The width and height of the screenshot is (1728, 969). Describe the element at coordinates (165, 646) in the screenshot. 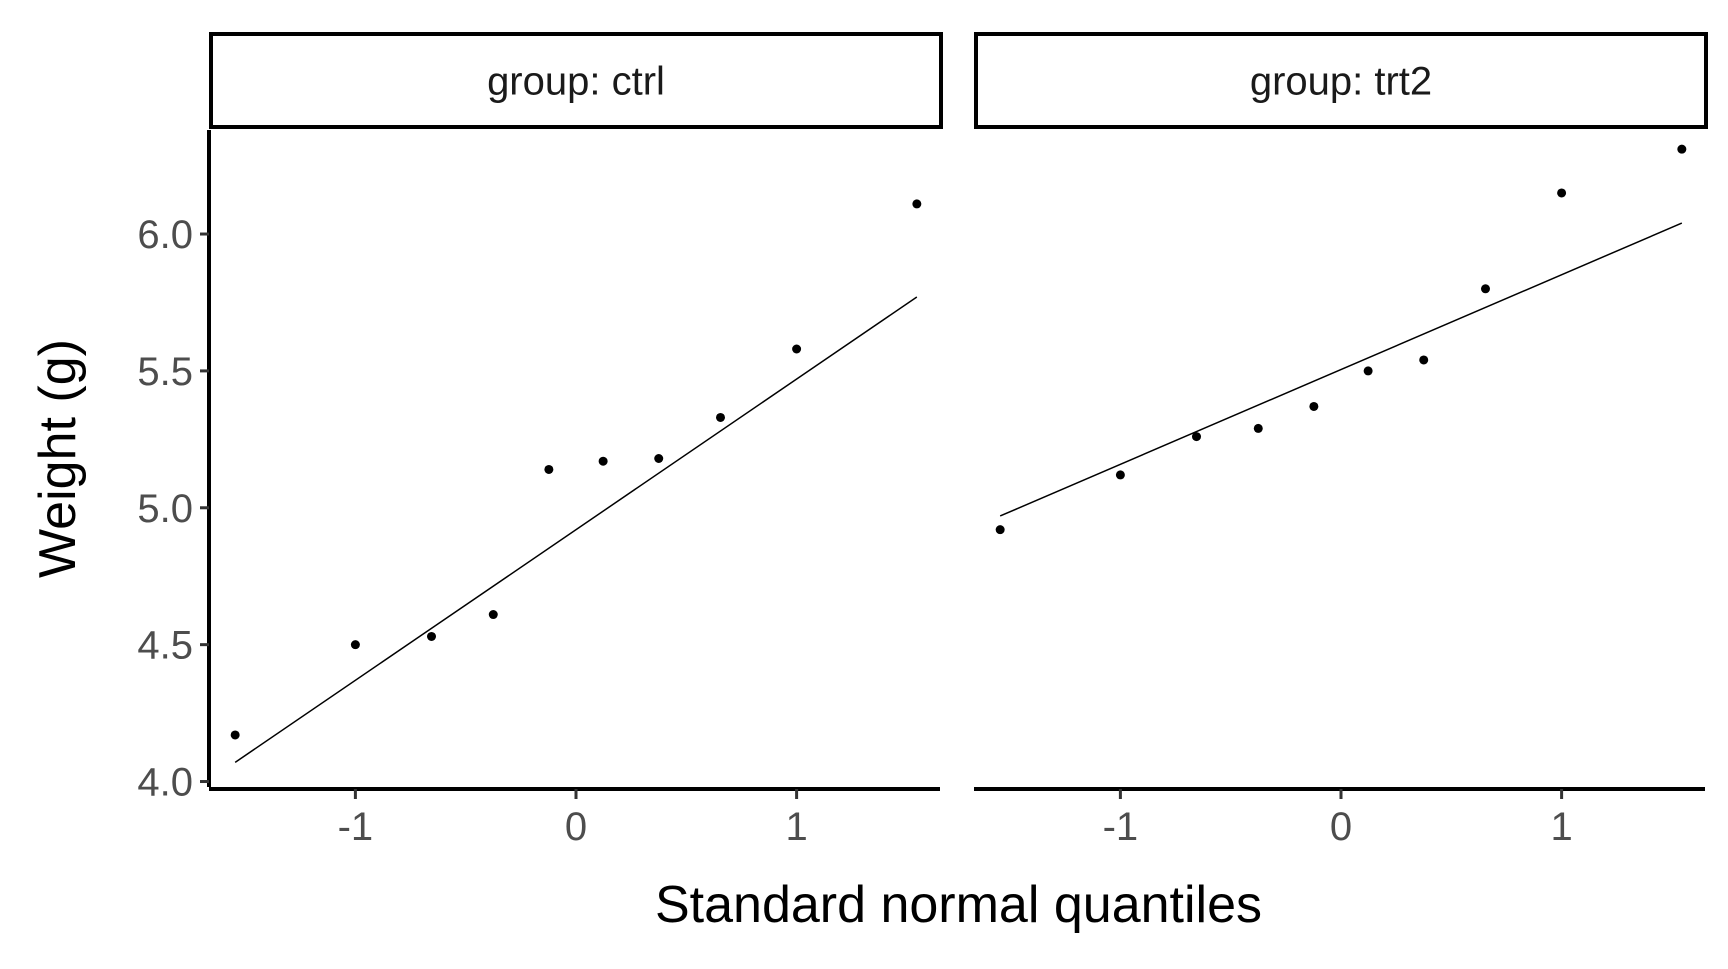

I see `y-tick-label: 4.5` at that location.